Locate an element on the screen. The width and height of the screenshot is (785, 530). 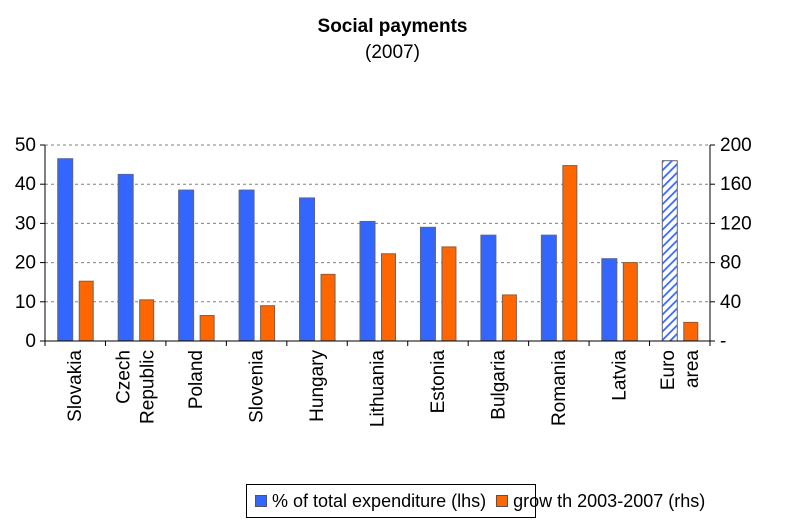
legend-swatch-blue is located at coordinates (261, 501).